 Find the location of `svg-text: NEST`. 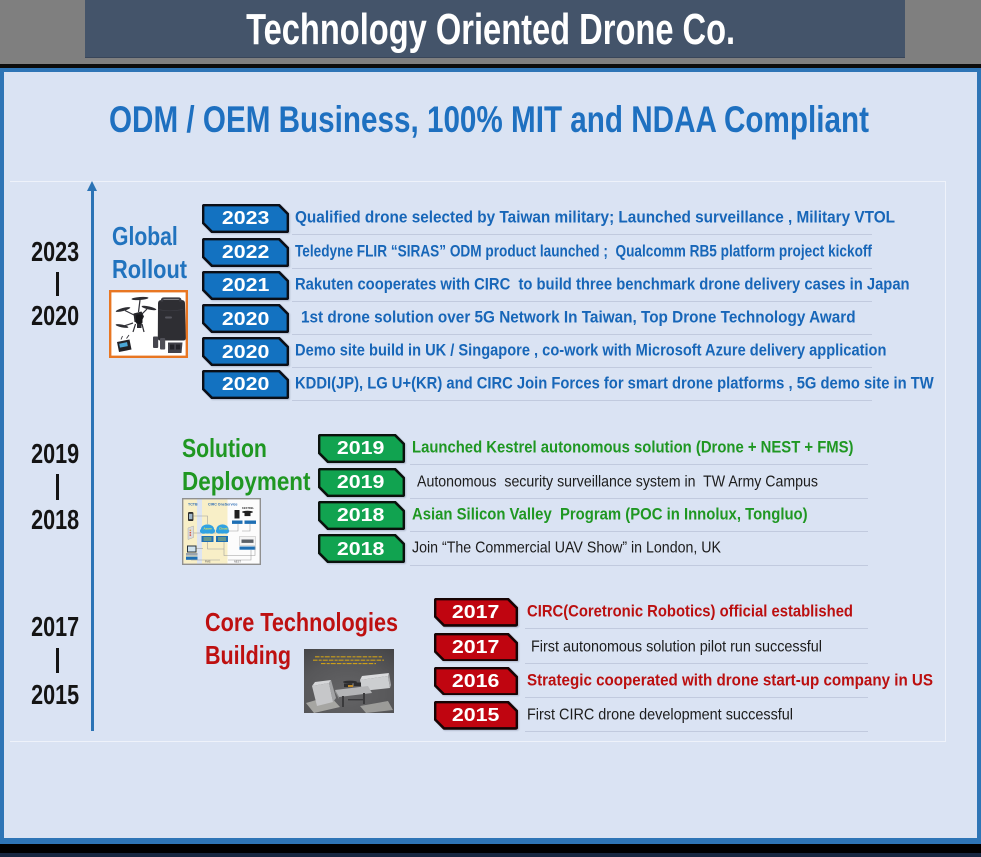

svg-text: NEST is located at coordinates (237, 561).